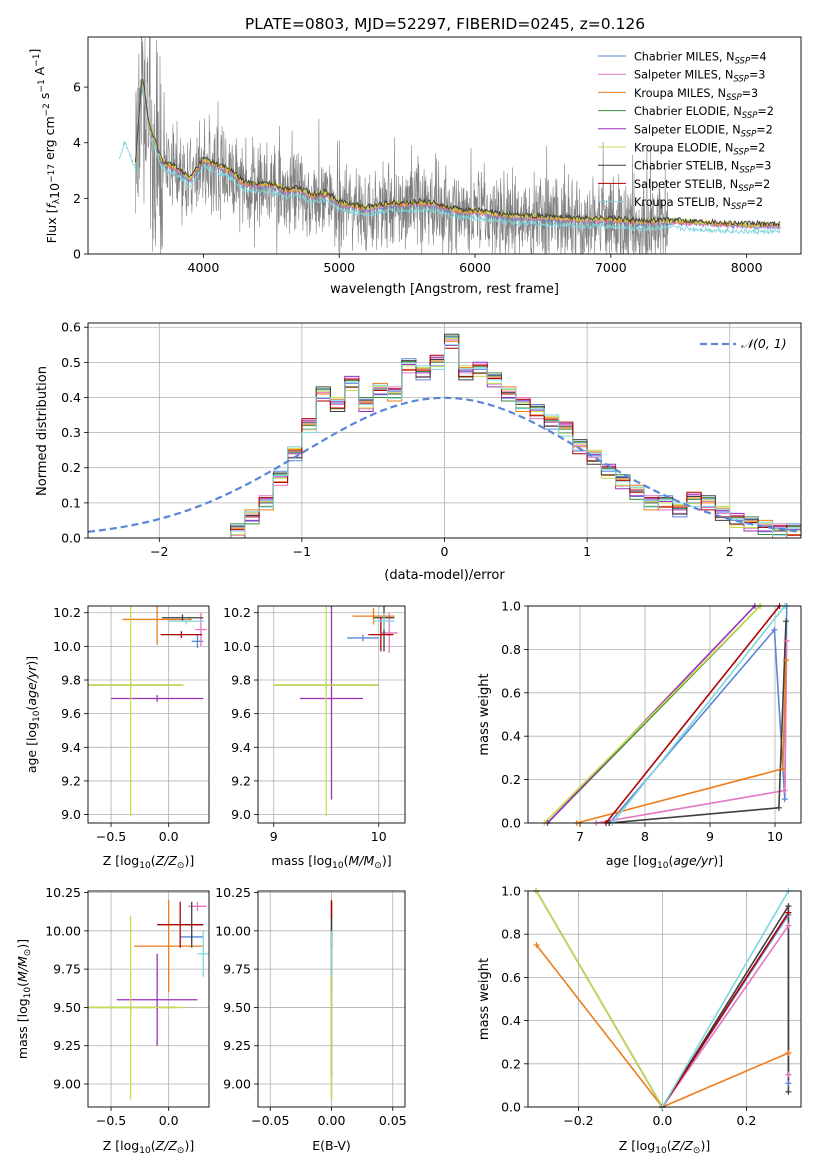 The height and width of the screenshot is (1170, 819). I want to click on mass-weight-line-salpeter-miles, so click(692, 731).